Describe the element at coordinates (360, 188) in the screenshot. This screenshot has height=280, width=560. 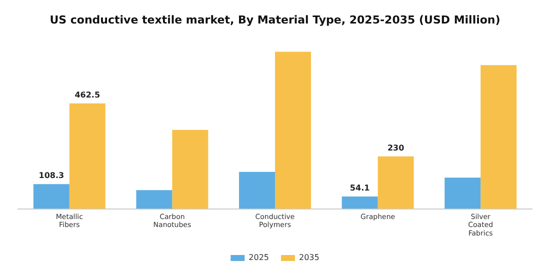
I see `data-label: 54.1` at that location.